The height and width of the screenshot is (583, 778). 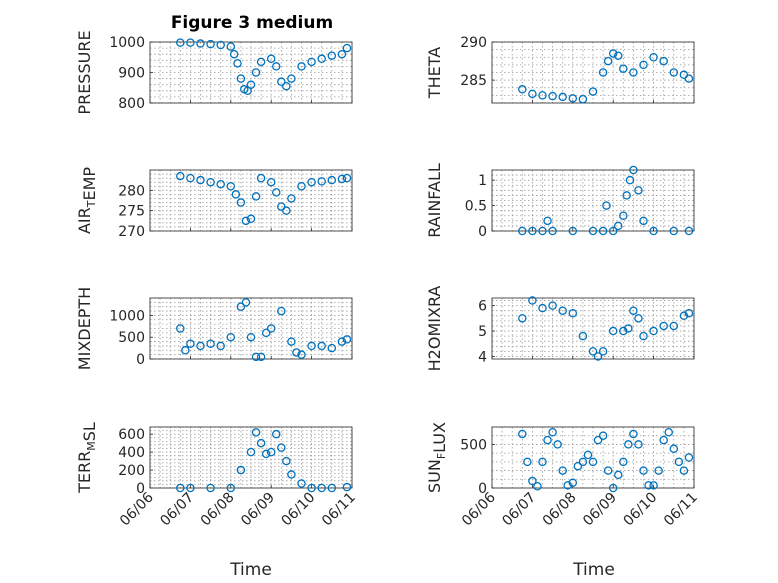 I want to click on y-tick-label: 500, so click(x=473, y=445).